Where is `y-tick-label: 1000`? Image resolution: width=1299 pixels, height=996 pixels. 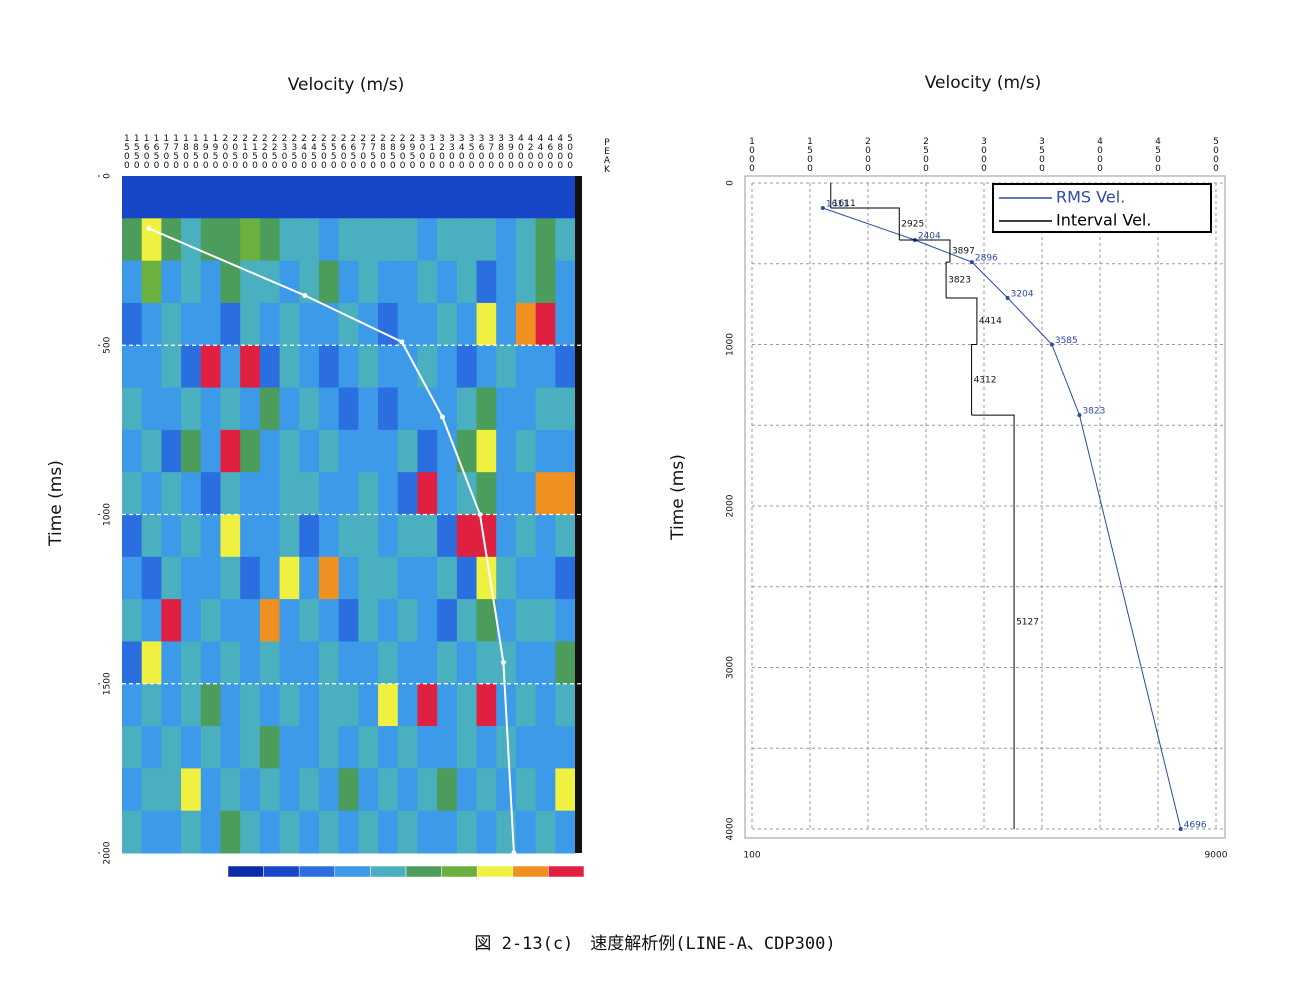 y-tick-label: 1000 is located at coordinates (731, 344).